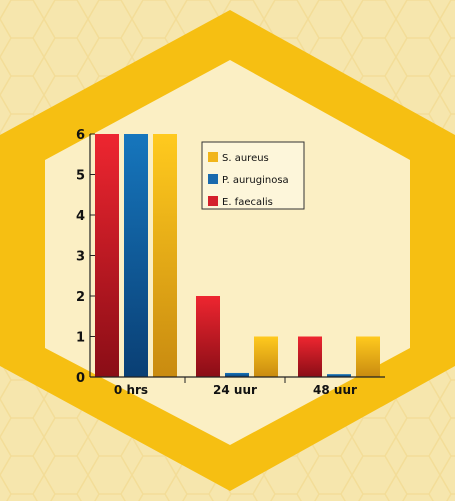 Image resolution: width=455 pixels, height=501 pixels. What do you see at coordinates (165, 255) in the screenshot?
I see `bar-s-aureus-0-hrs` at bounding box center [165, 255].